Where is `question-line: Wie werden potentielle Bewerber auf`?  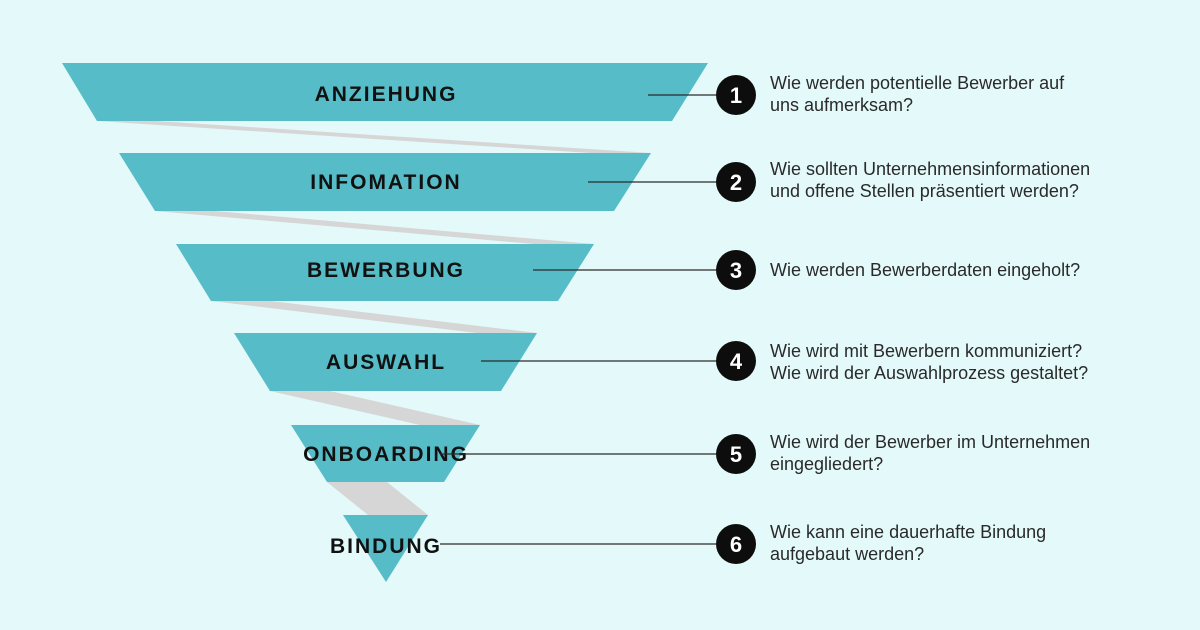 question-line: Wie werden potentielle Bewerber auf is located at coordinates (917, 83).